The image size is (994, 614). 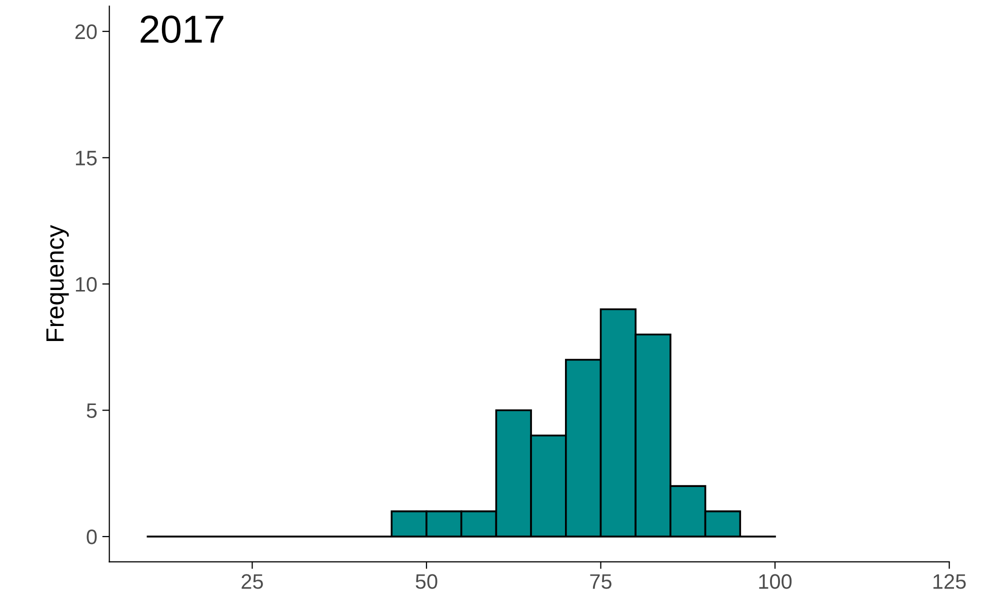 What do you see at coordinates (427, 581) in the screenshot?
I see `x-tick-label: 50` at bounding box center [427, 581].